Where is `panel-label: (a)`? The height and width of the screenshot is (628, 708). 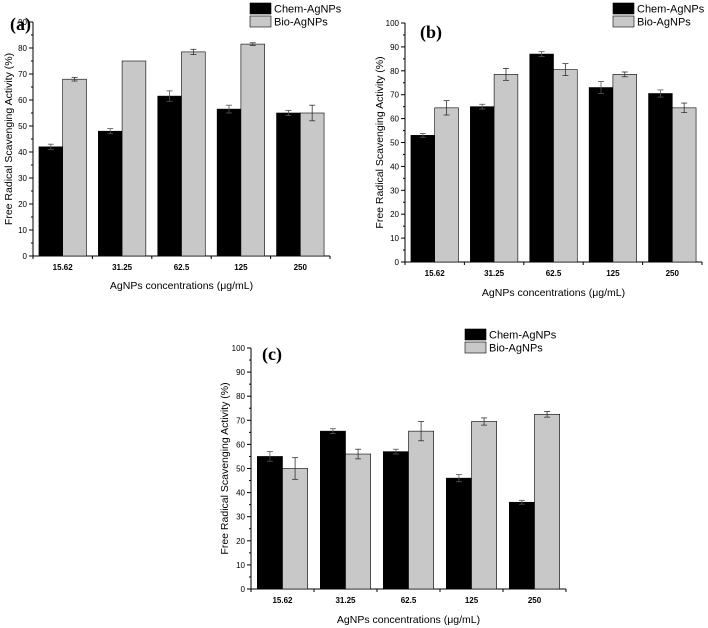
panel-label: (a) is located at coordinates (20, 24).